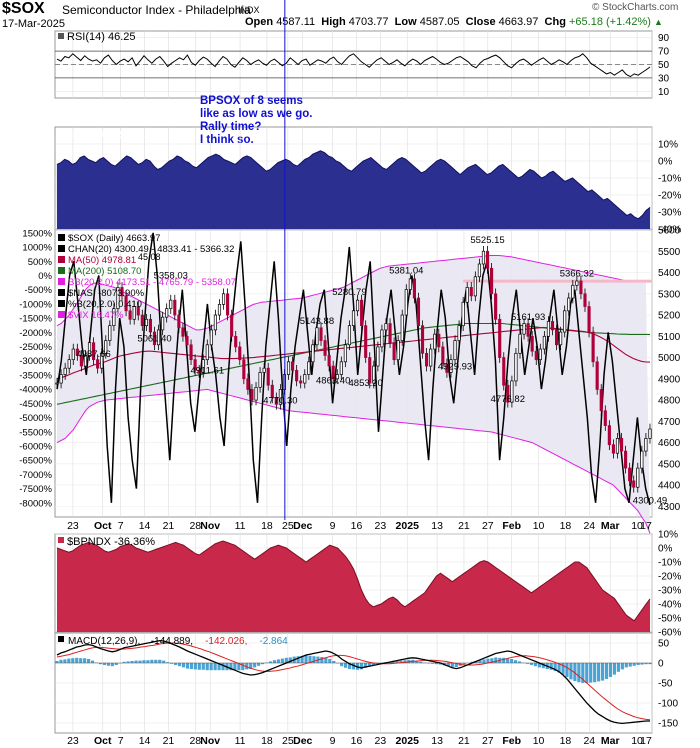  Describe the element at coordinates (353, 65) in the screenshot. I see `rsi-line` at that location.